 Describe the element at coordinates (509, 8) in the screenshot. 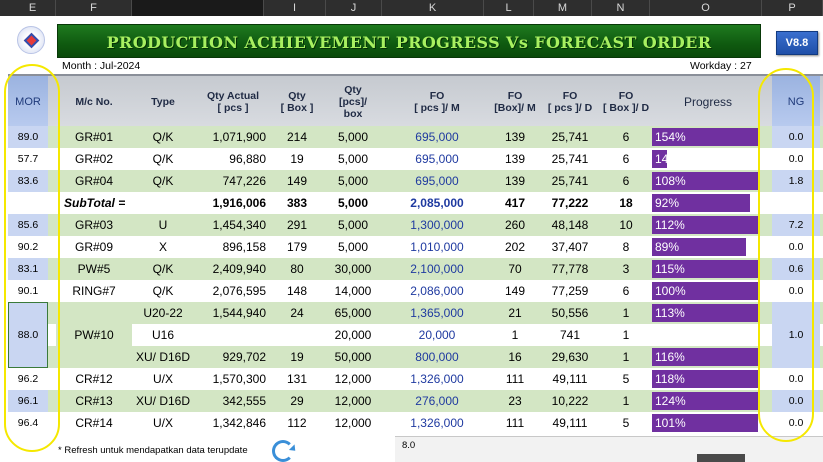

I see `col-header-l: L` at that location.